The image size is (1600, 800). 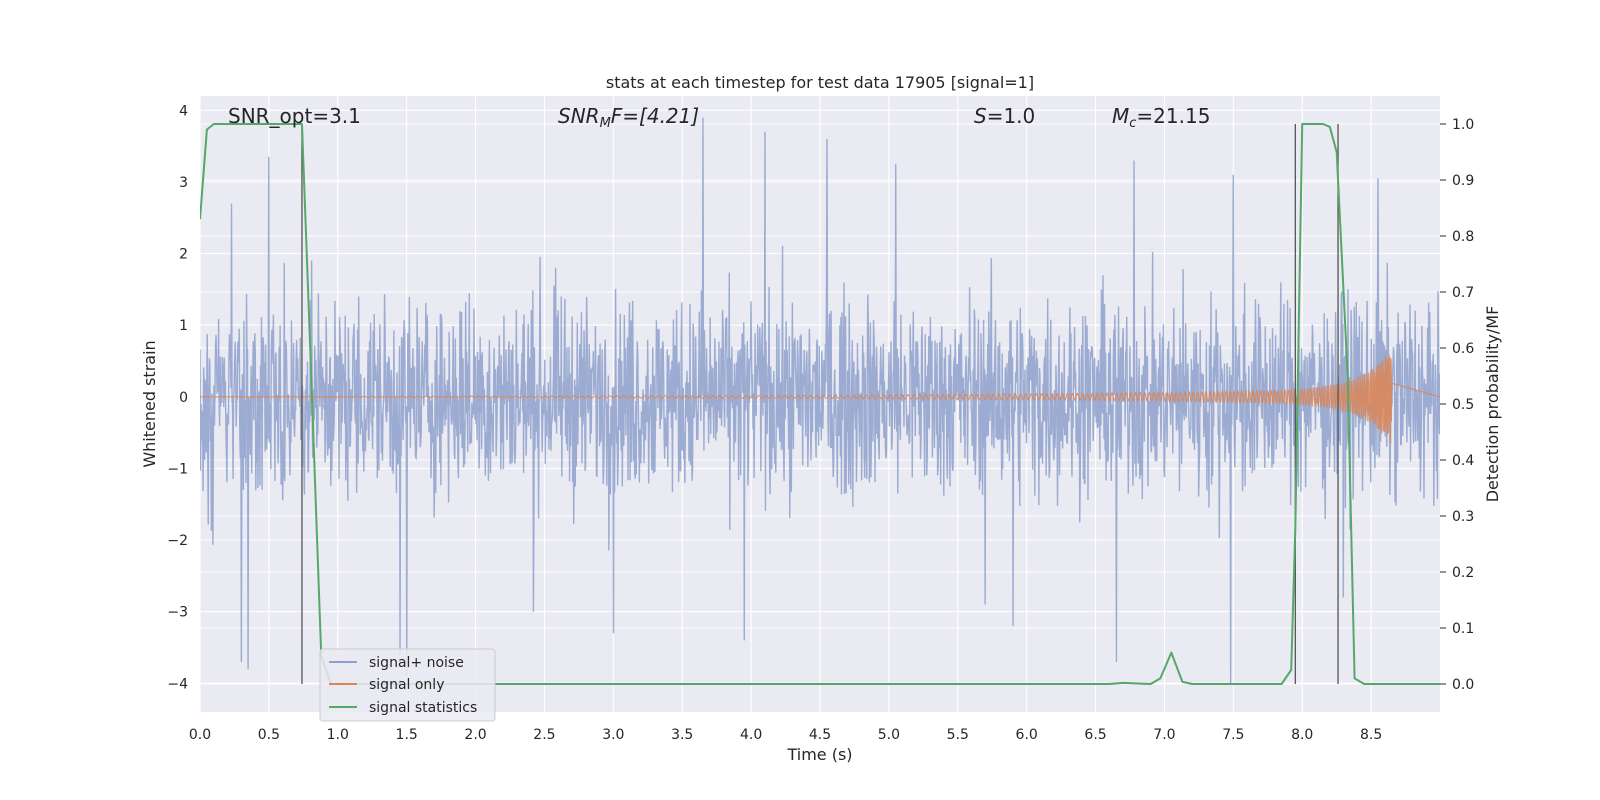 What do you see at coordinates (183, 326) in the screenshot?
I see `y-tick-label-5: 1` at bounding box center [183, 326].